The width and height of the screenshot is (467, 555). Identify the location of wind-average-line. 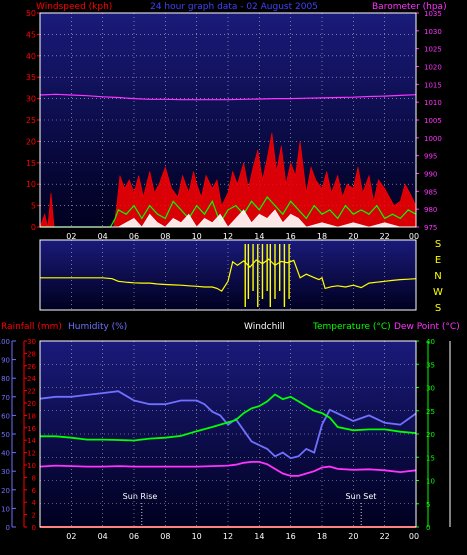
(228, 212).